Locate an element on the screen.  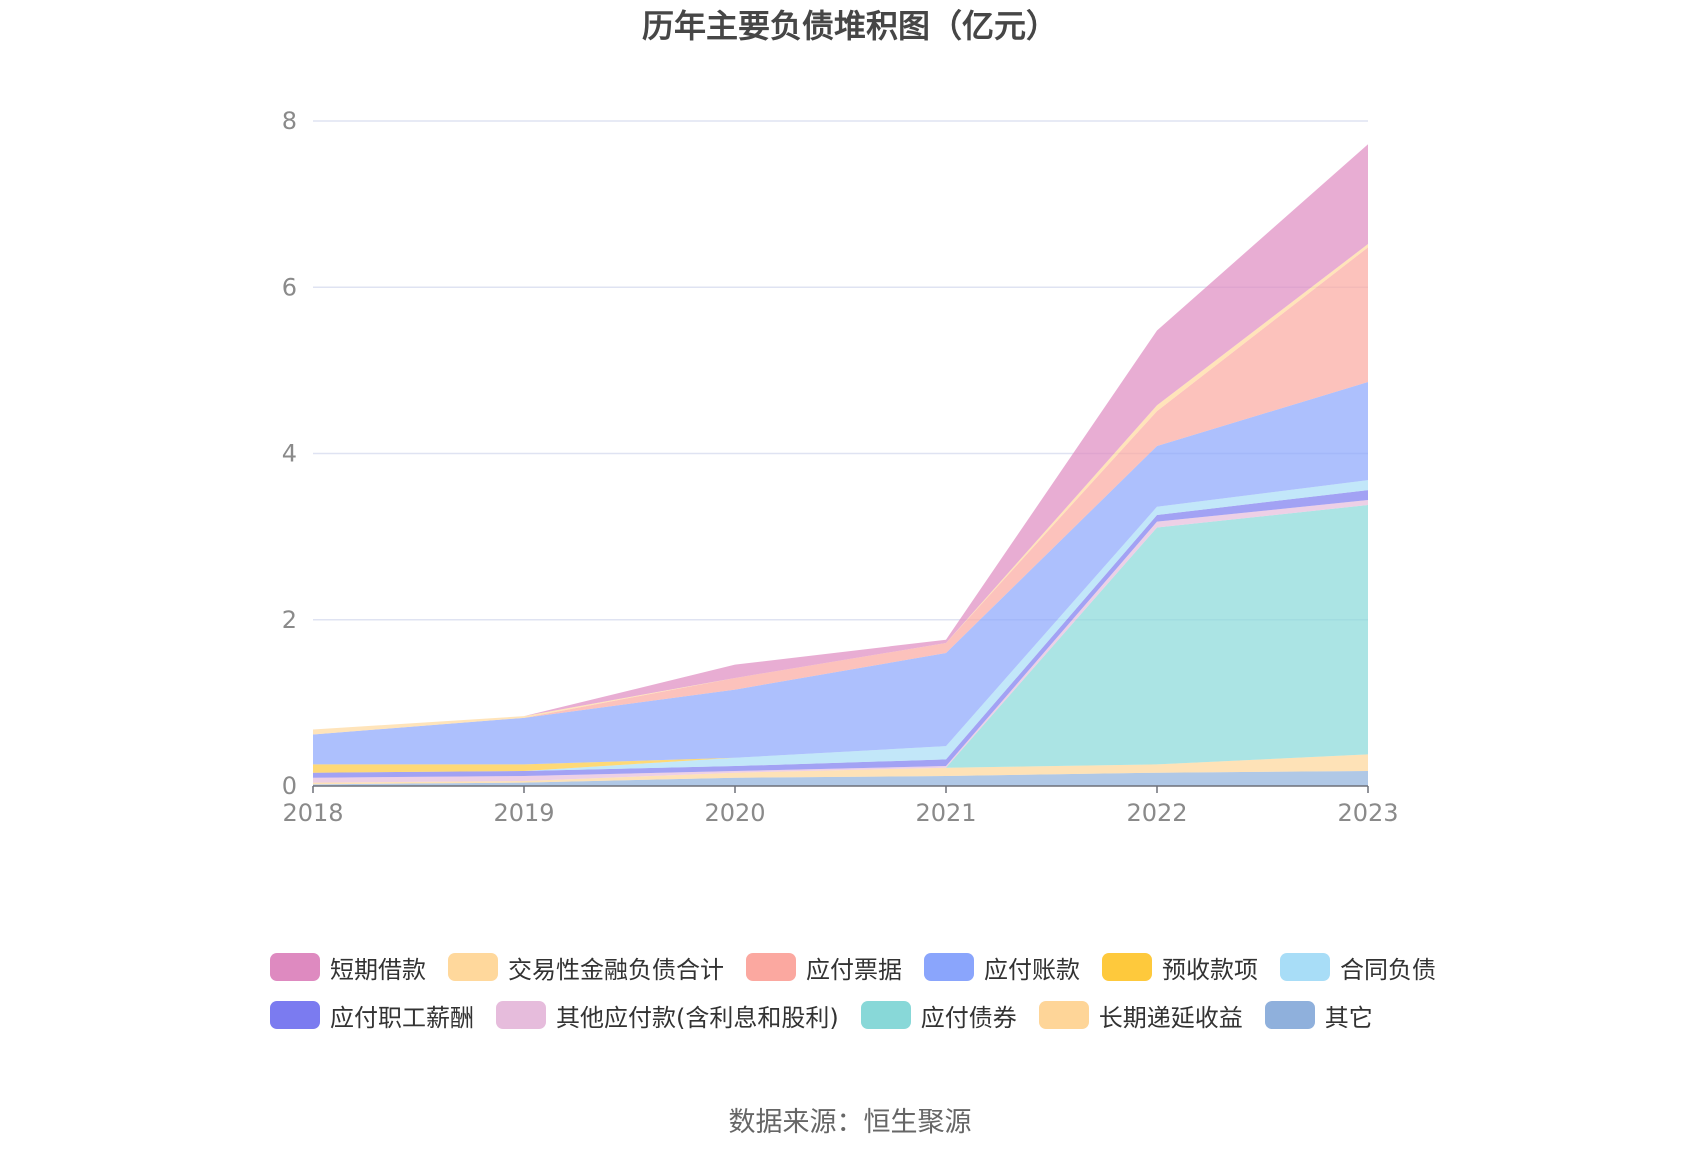
legend-item: 合同负债 is located at coordinates (1358, 968).